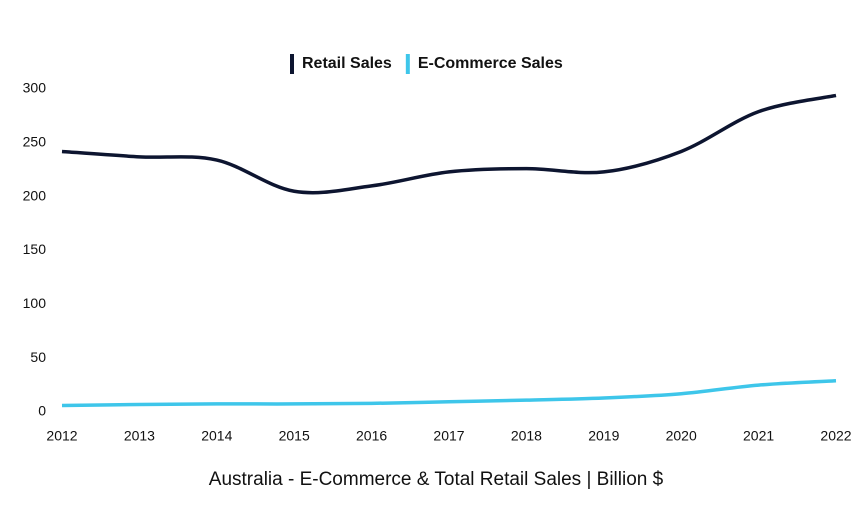 The image size is (864, 517). I want to click on x-tick-label: 2014, so click(216, 436).